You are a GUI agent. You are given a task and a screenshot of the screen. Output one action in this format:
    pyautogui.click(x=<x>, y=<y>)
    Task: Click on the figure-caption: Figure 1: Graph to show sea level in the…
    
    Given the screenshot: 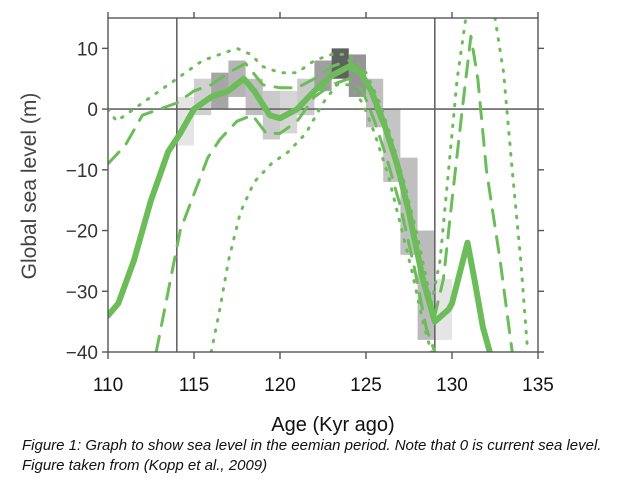 What is the action you would take?
    pyautogui.click(x=312, y=455)
    